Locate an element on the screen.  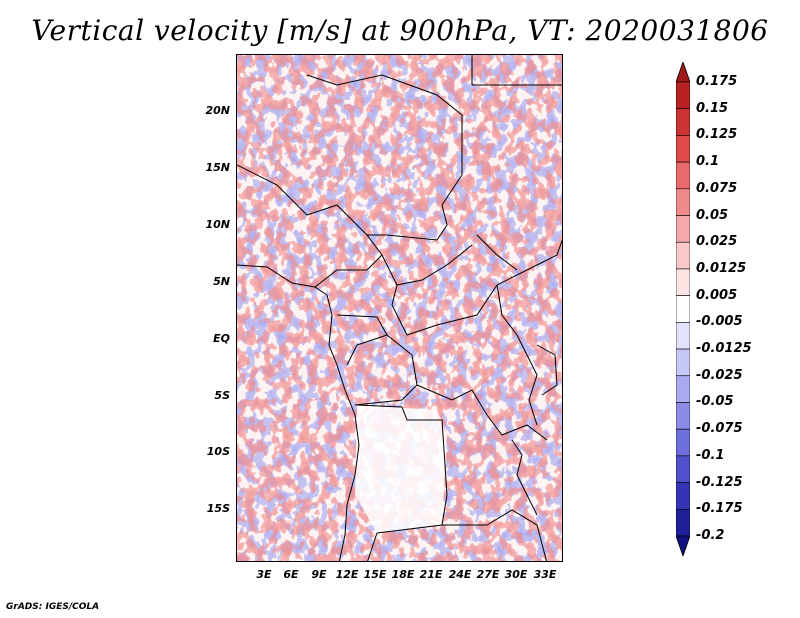
colorbar-label: 0.0125 is located at coordinates (721, 268).